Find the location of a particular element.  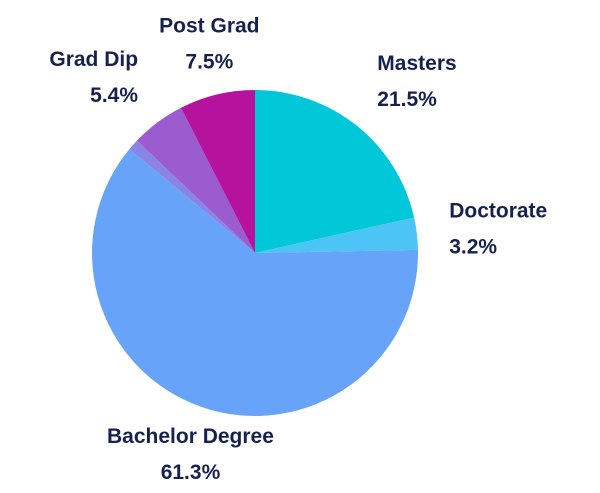

slice-label: Masters is located at coordinates (416, 63).